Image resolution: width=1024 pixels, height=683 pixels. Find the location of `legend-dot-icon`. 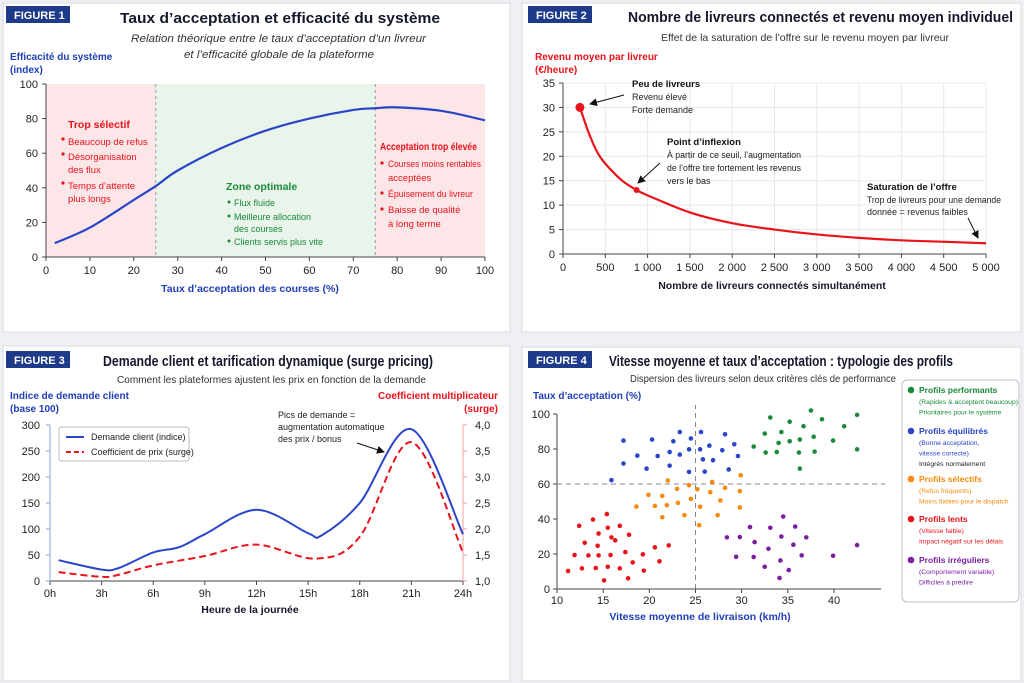

legend-dot-icon is located at coordinates (911, 479).